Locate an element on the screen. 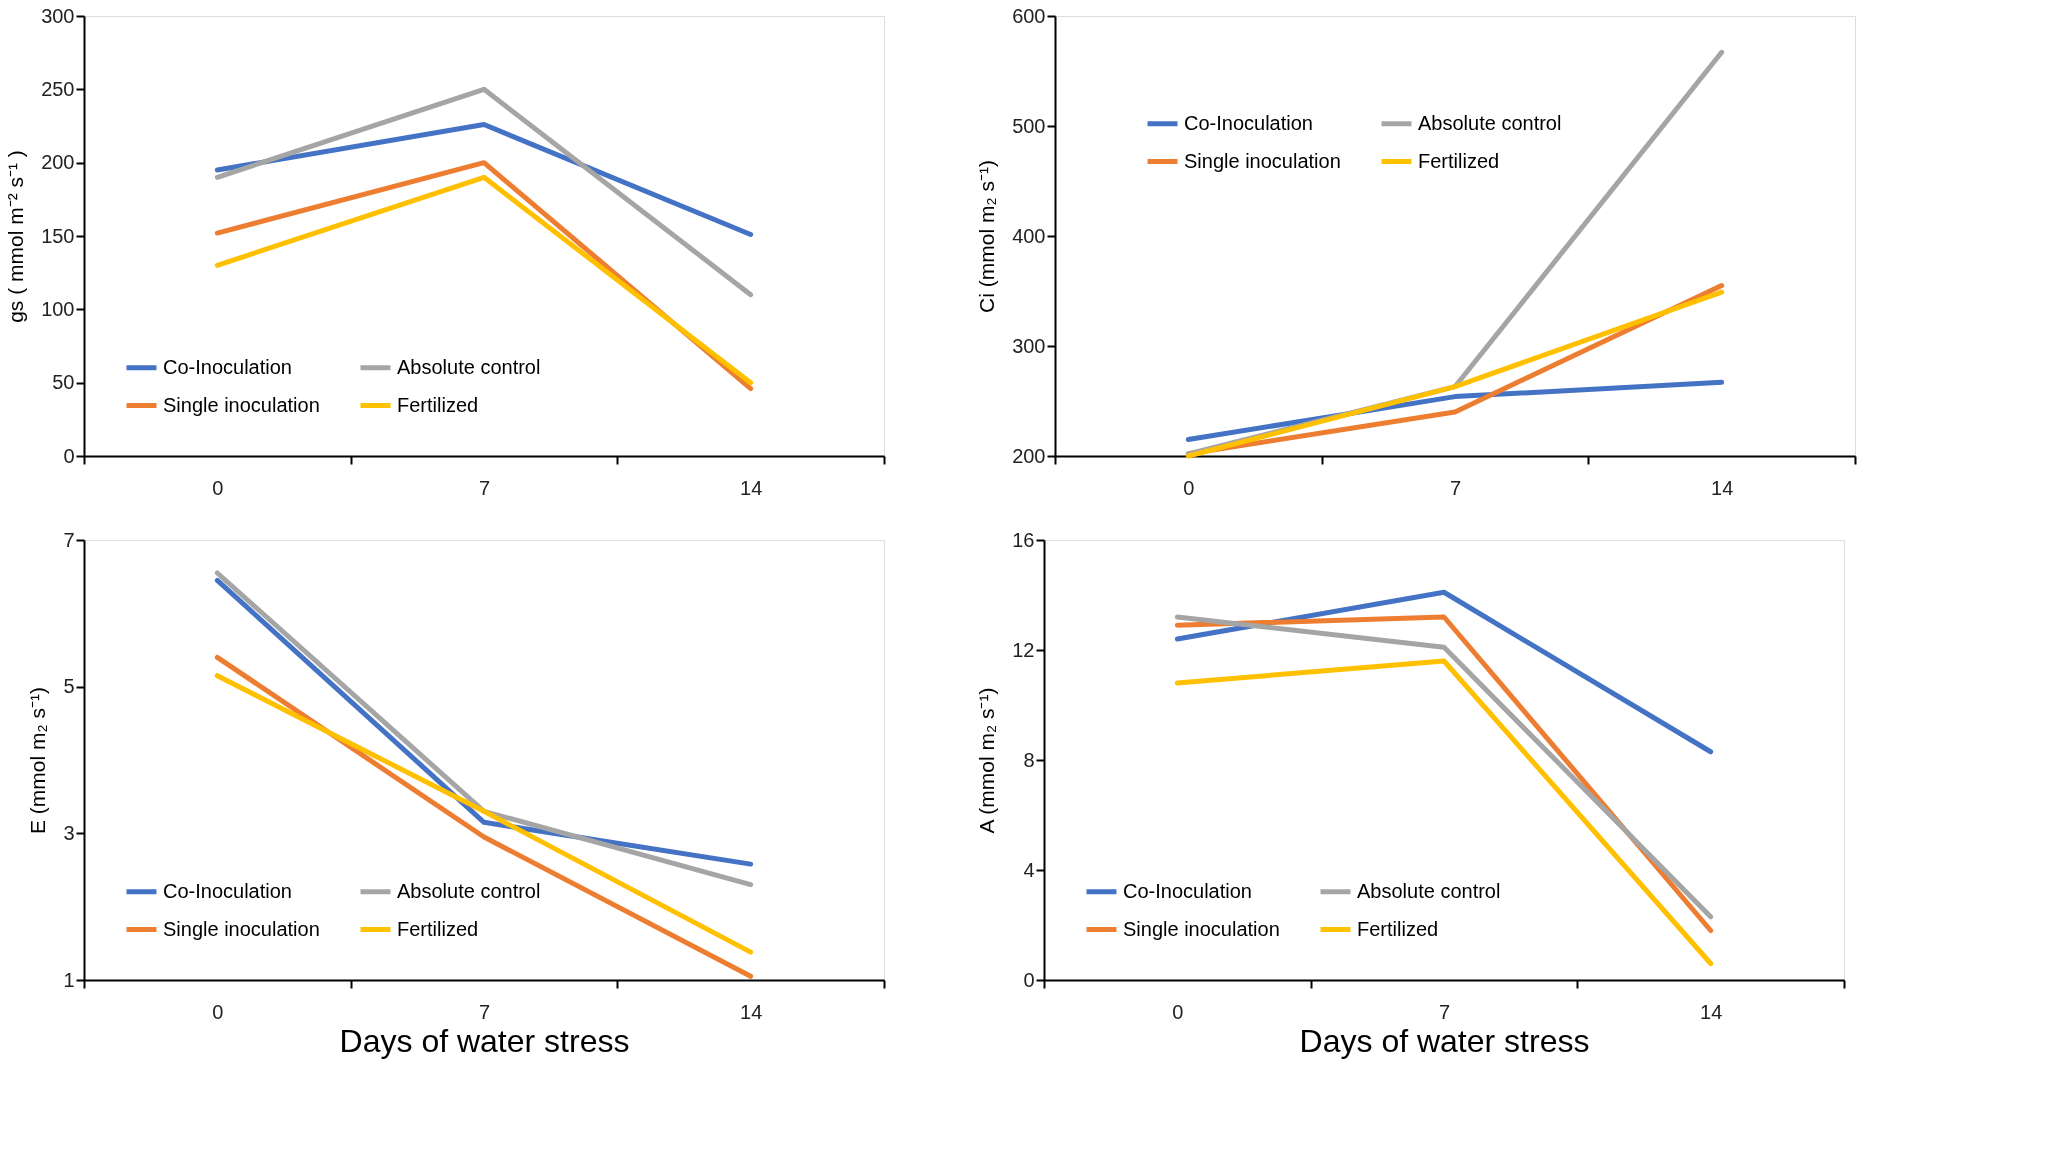 This screenshot has width=2048, height=1152. y-tick-label: 4 is located at coordinates (1029, 869).